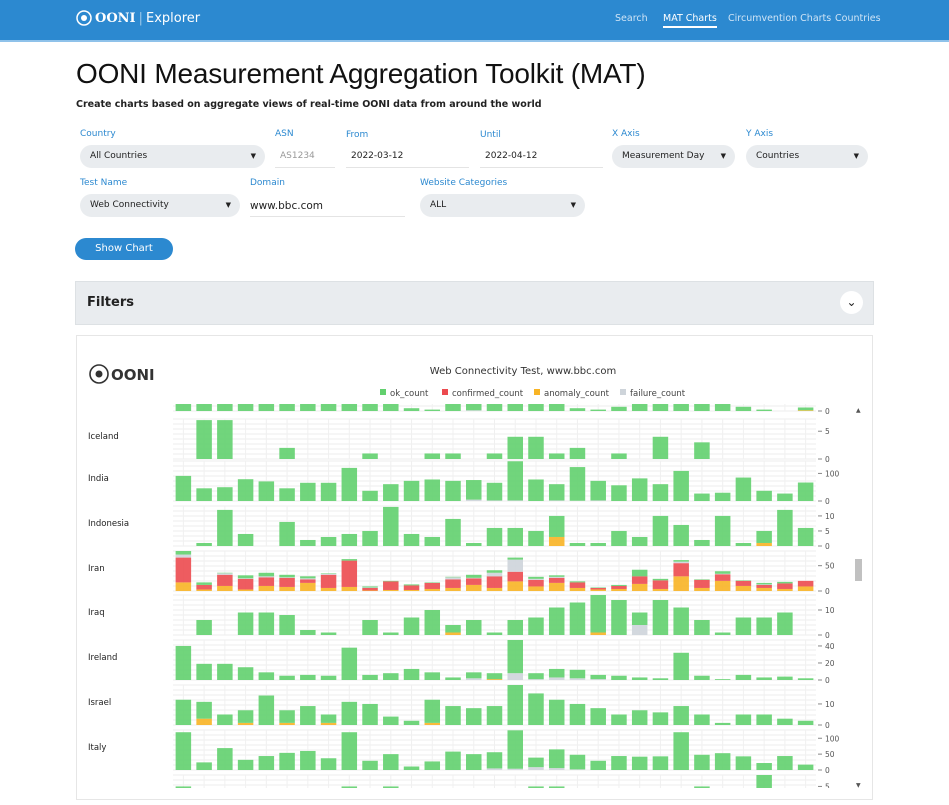 Image resolution: width=949 pixels, height=805 pixels. I want to click on y-tick-label: 5, so click(827, 531).